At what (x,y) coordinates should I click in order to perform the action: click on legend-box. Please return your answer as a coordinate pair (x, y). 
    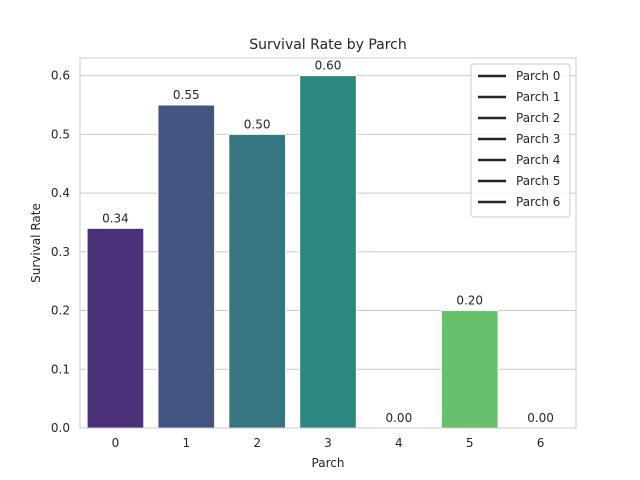
    Looking at the image, I should click on (520, 140).